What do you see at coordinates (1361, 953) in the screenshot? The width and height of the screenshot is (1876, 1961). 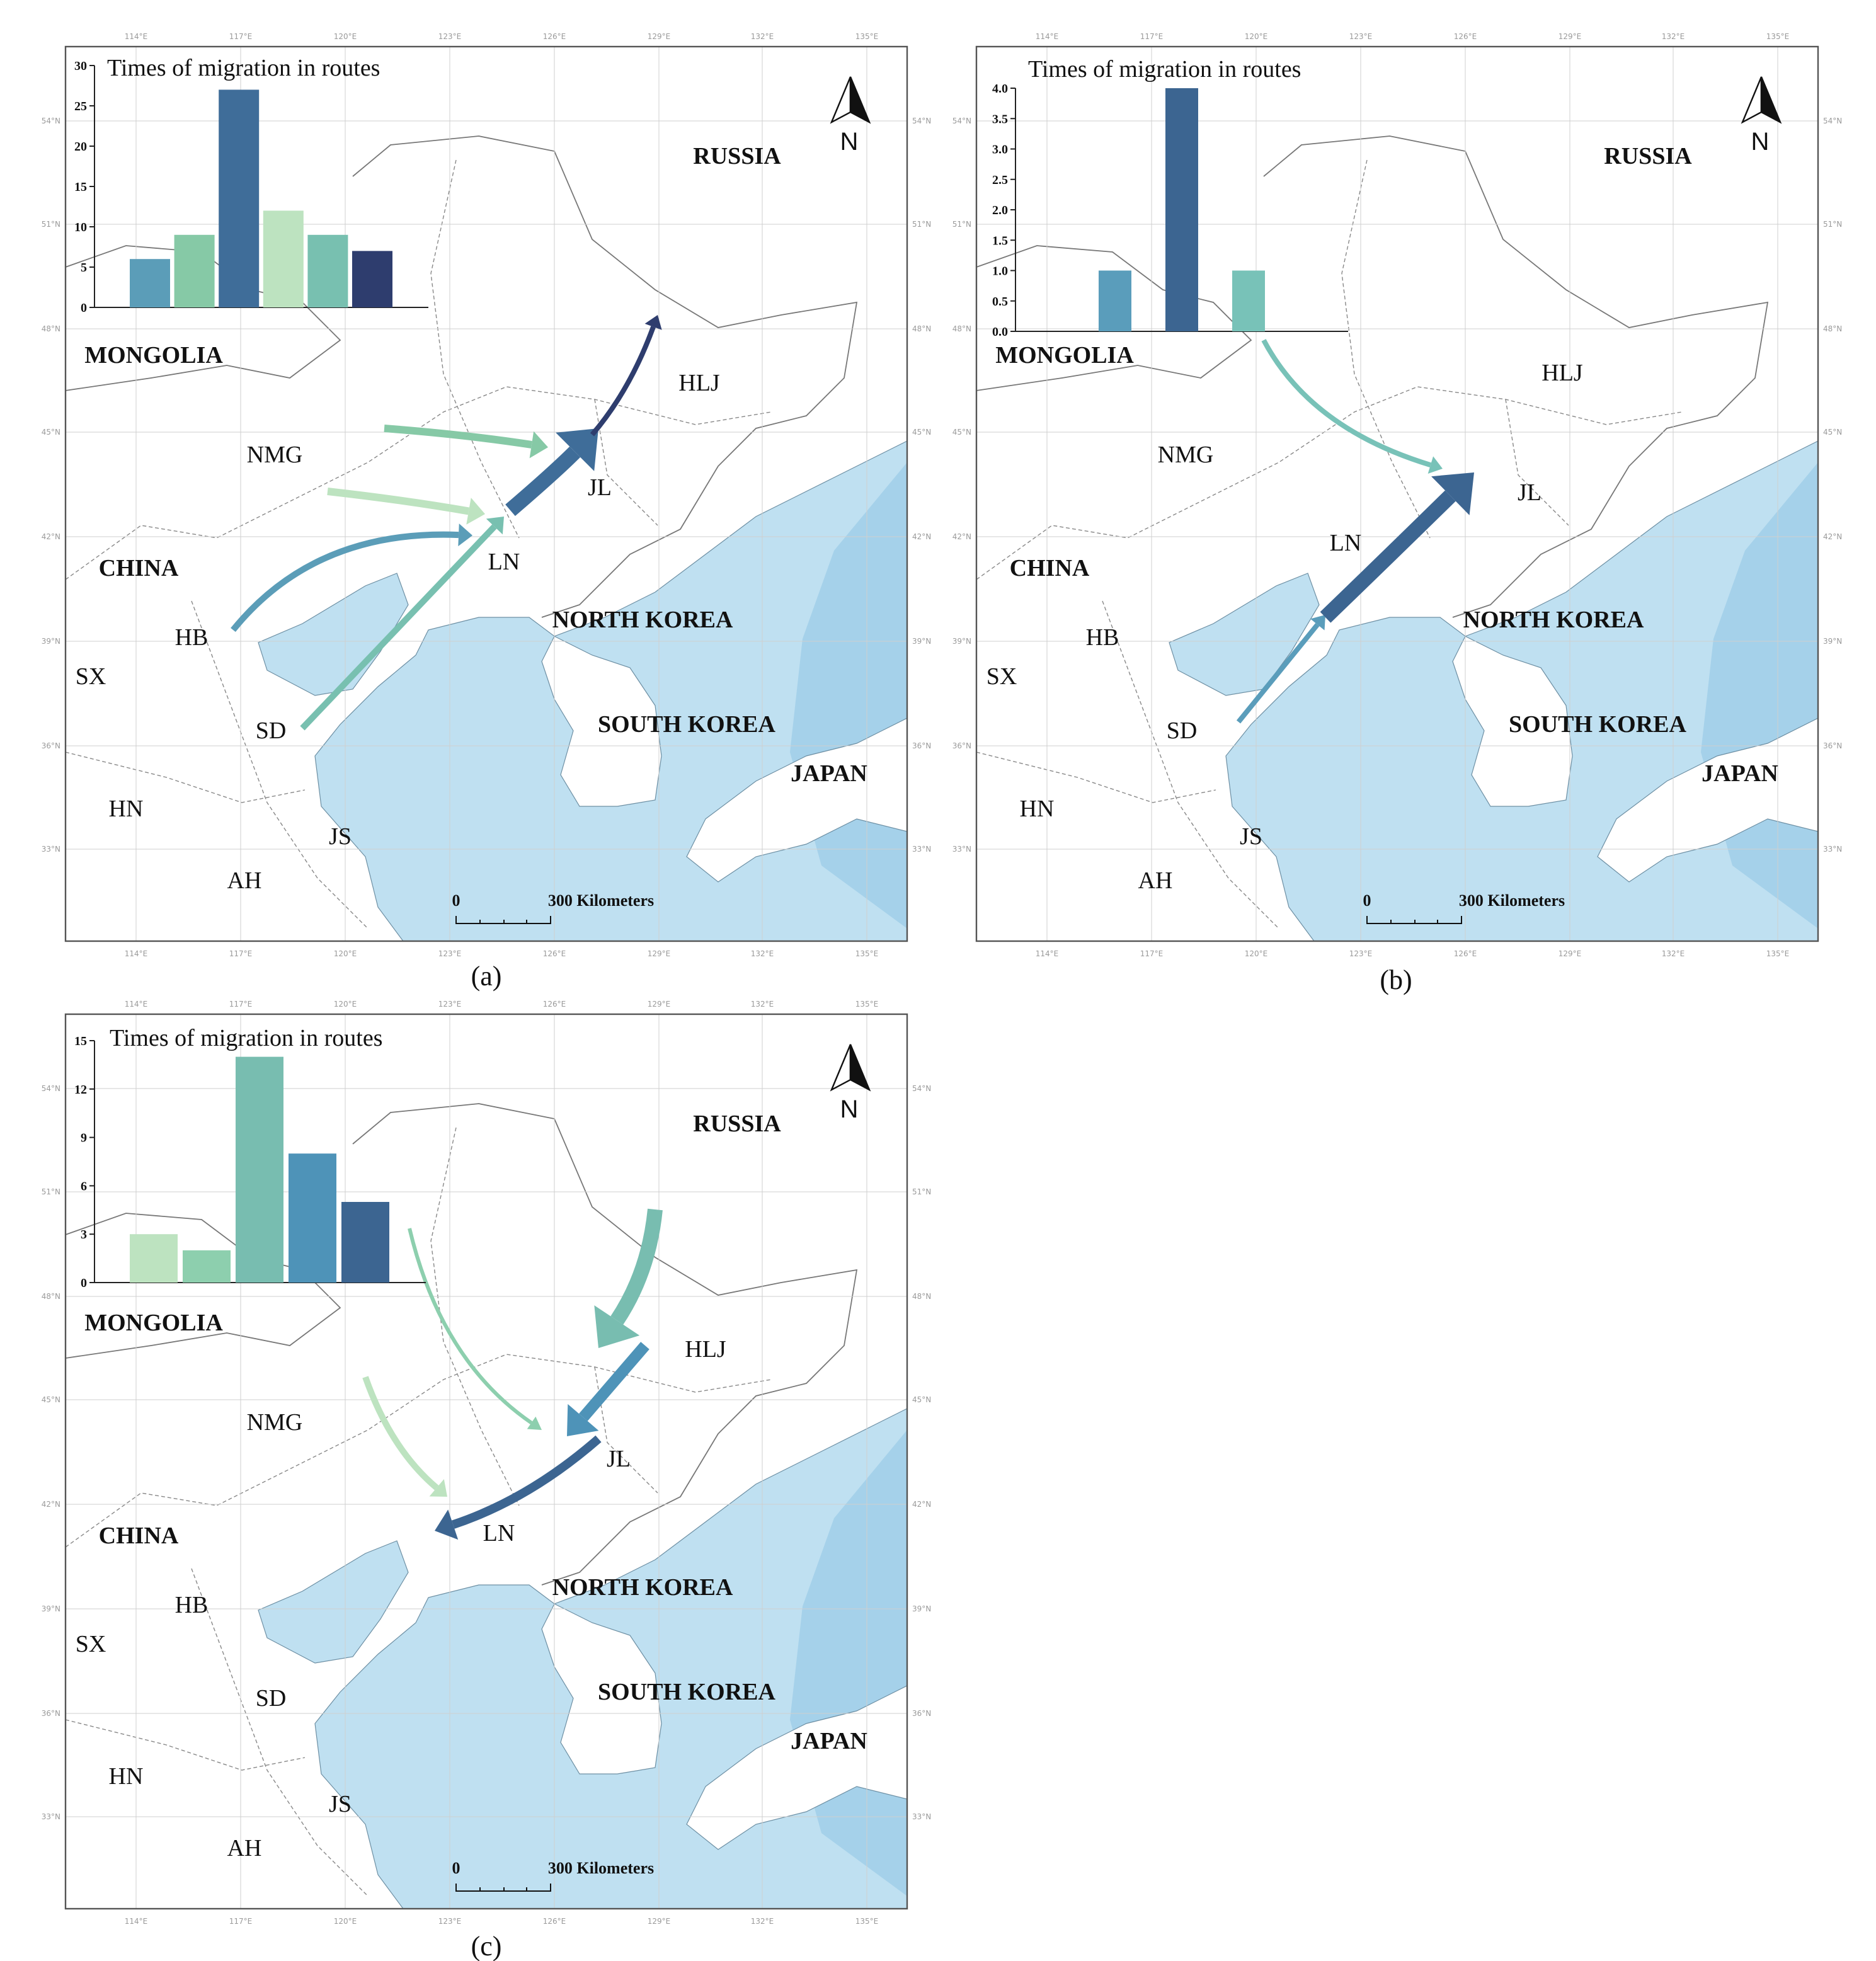 I see `lon-label: 123°E` at bounding box center [1361, 953].